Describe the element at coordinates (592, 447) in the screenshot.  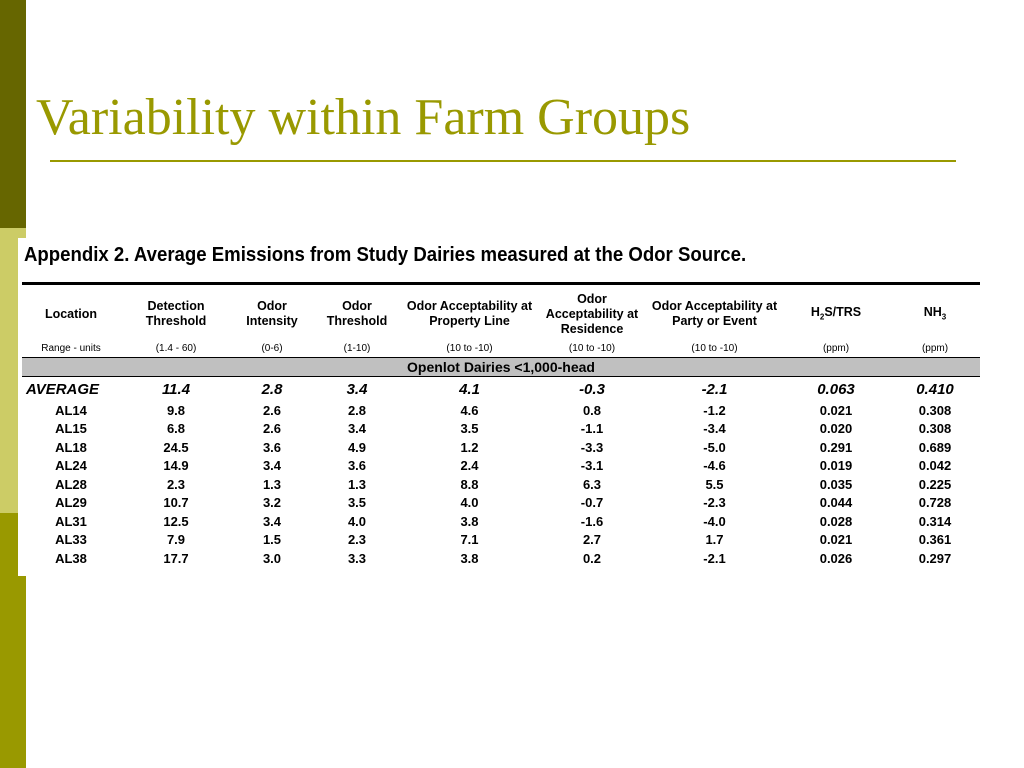
I see `value-cell: -3.3` at that location.